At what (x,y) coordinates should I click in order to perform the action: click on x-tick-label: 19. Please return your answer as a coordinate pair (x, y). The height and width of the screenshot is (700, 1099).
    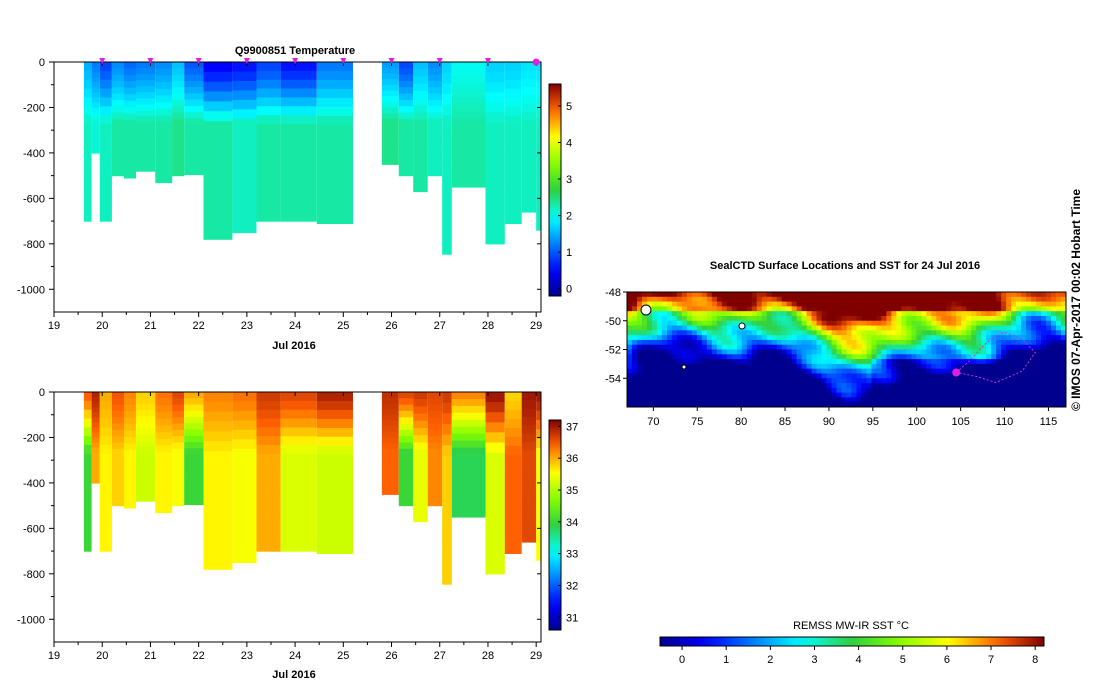
    Looking at the image, I should click on (54, 656).